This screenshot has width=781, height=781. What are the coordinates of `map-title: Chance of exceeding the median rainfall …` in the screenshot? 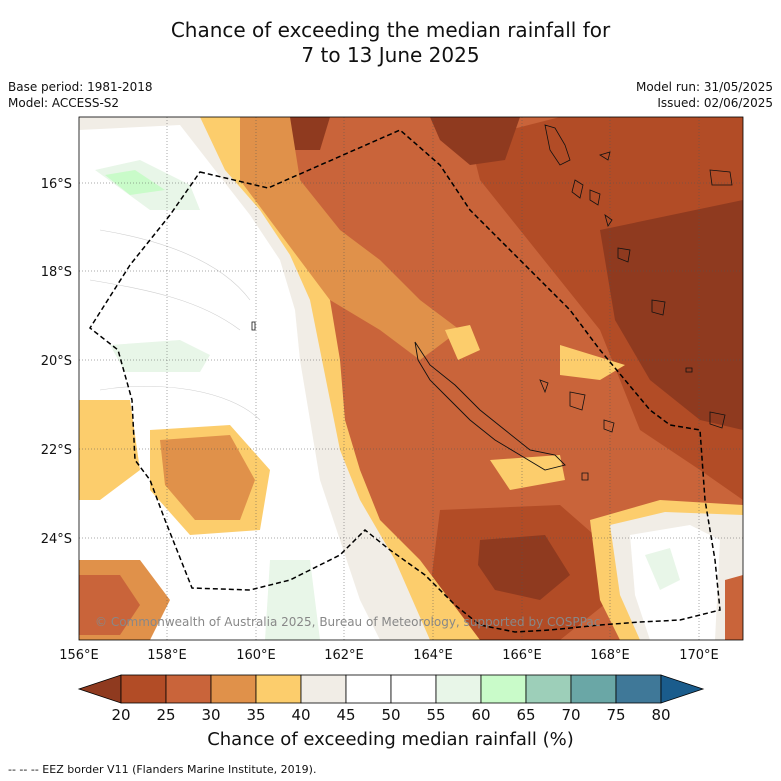 It's located at (390, 43).